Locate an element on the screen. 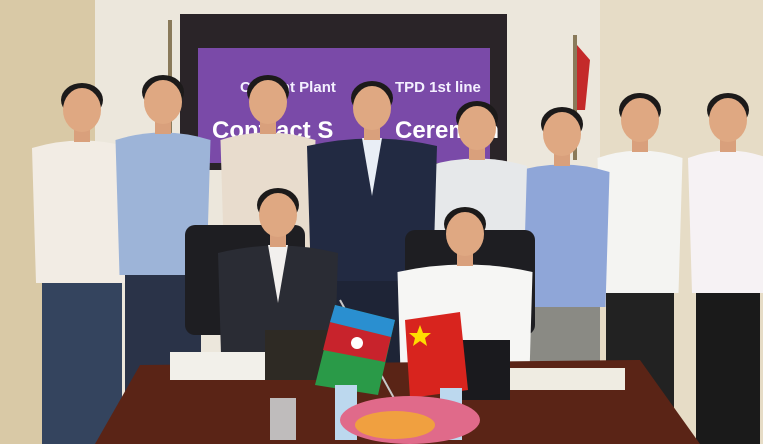 The height and width of the screenshot is (444, 763). star is located at coordinates (420, 335).